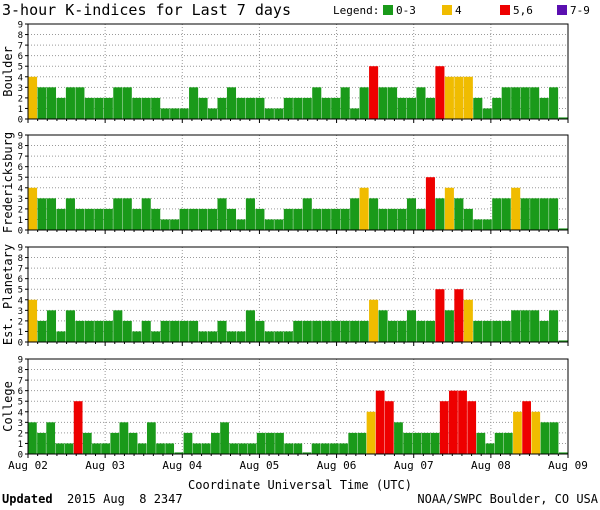 The image size is (600, 510). What do you see at coordinates (260, 465) in the screenshot?
I see `x-tick-label: Aug 05` at bounding box center [260, 465].